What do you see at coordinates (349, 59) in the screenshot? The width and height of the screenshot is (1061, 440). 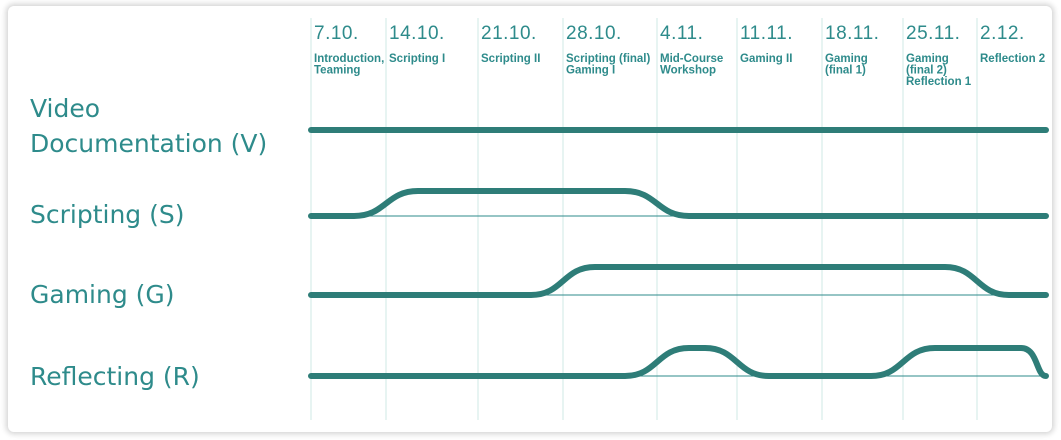 I see `session-label: Introduction,` at bounding box center [349, 59].